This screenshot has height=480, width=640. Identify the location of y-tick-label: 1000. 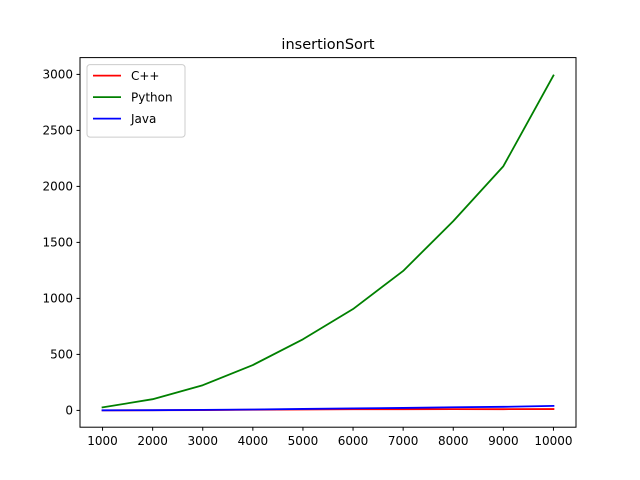
(57, 299).